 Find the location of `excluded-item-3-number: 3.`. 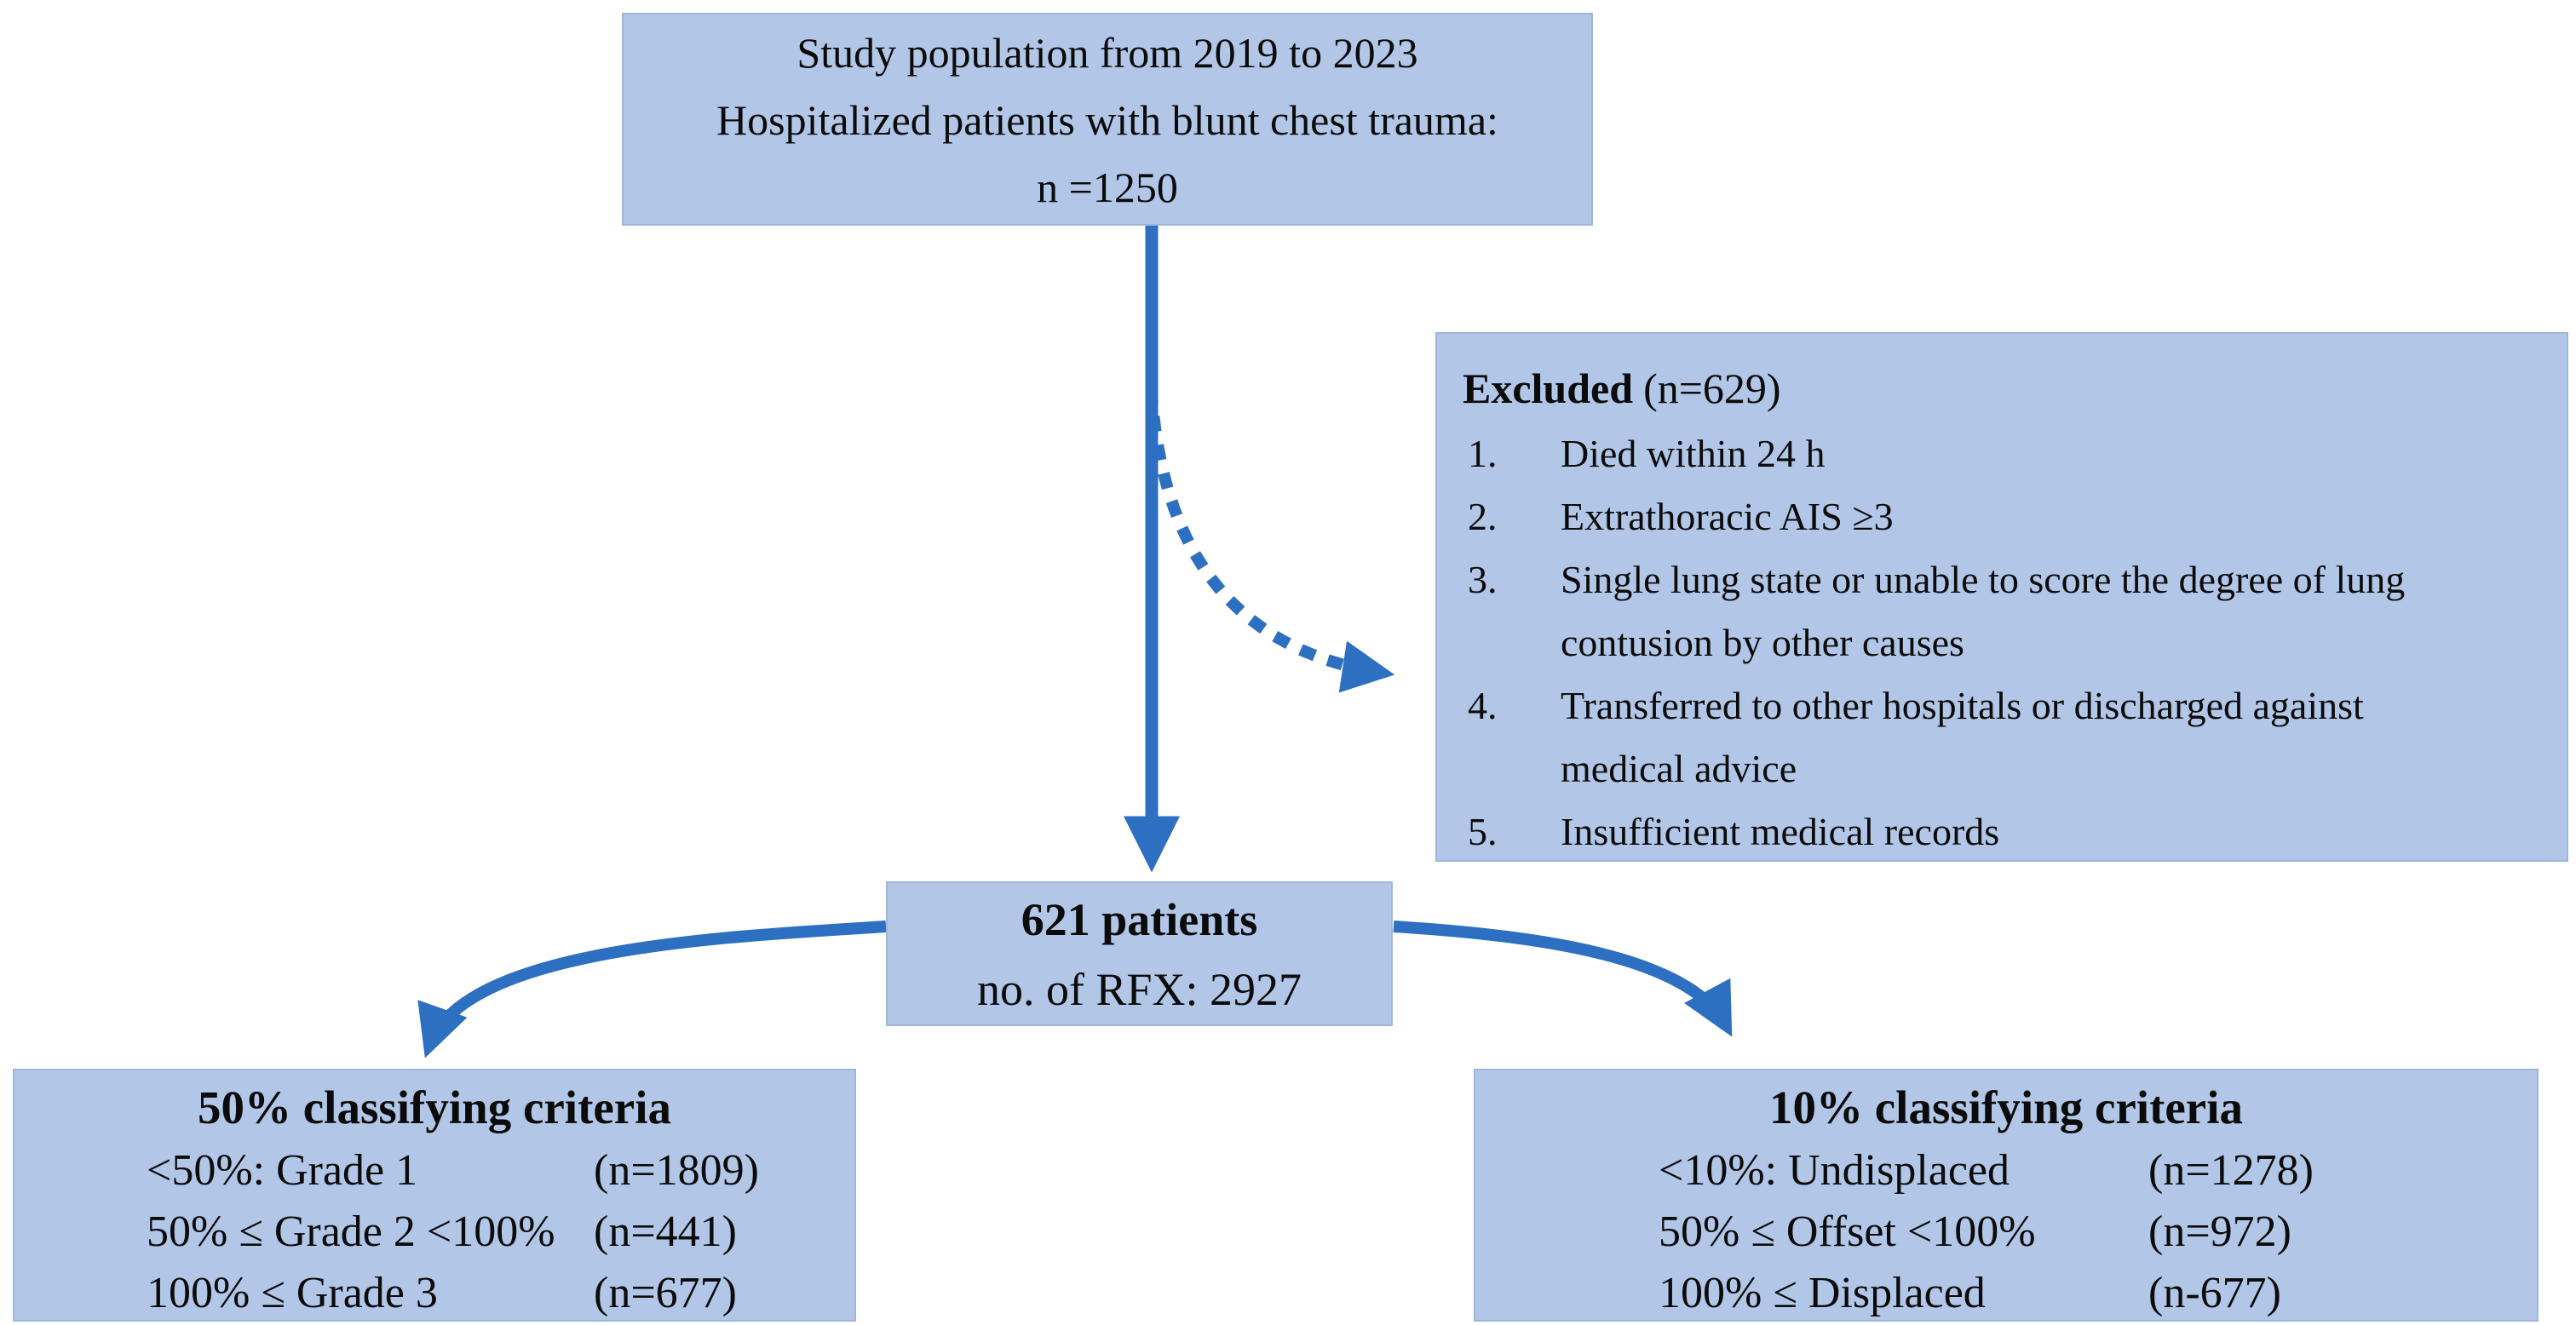

excluded-item-3-number: 3. is located at coordinates (1483, 579).